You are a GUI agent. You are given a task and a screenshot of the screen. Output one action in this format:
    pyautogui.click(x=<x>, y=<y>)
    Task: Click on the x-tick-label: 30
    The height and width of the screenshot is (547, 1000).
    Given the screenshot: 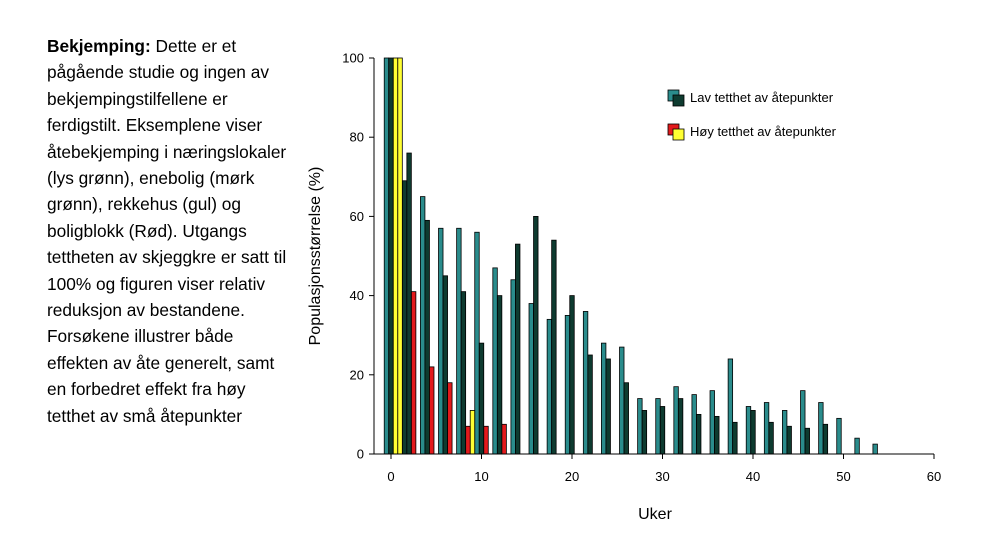 What is the action you would take?
    pyautogui.click(x=662, y=476)
    